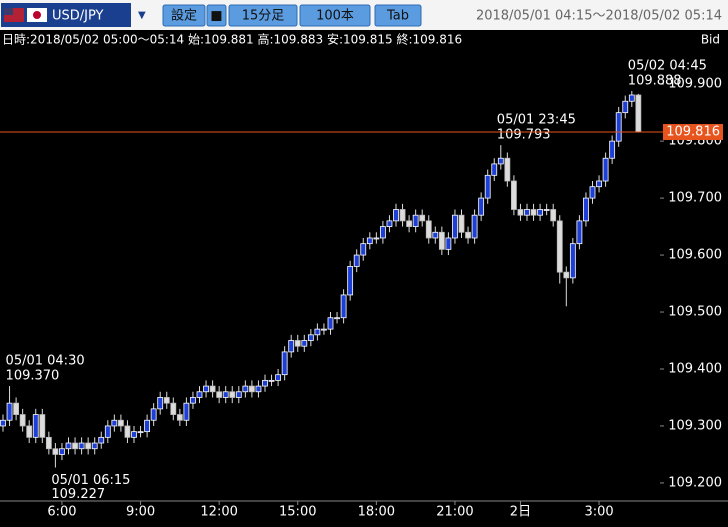  I want to click on toolbar-button-label: 100本, so click(335, 16).